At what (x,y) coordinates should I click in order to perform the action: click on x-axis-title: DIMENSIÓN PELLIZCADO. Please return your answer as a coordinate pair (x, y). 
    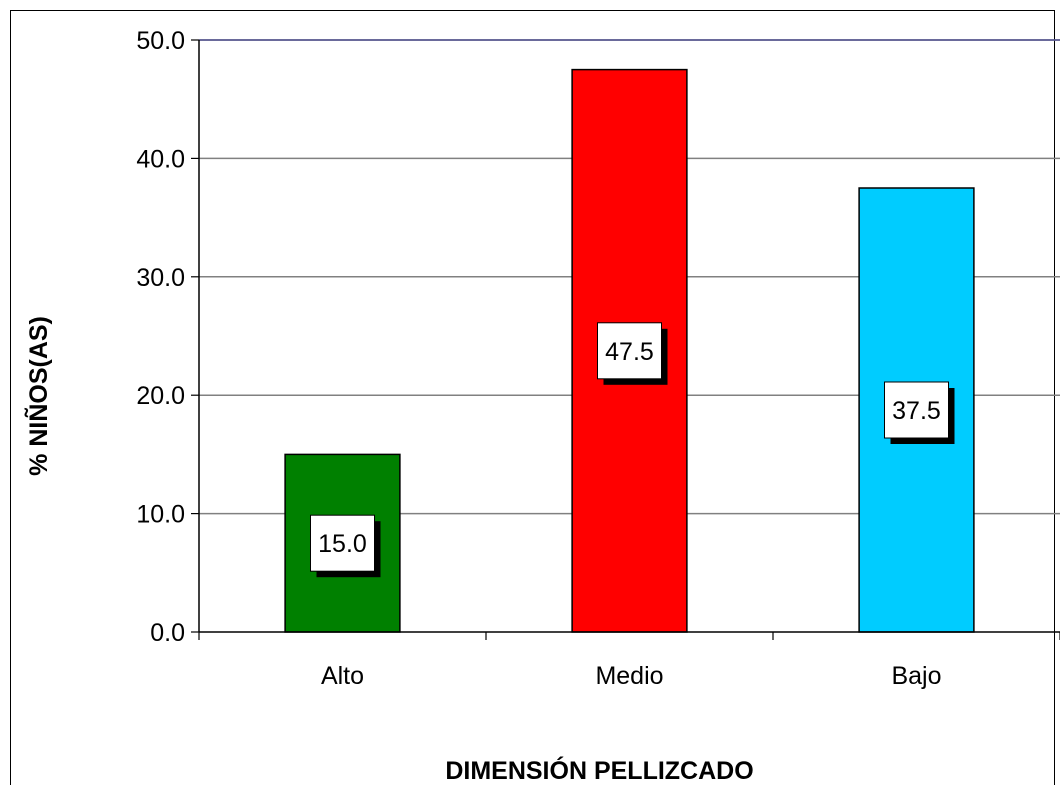
    Looking at the image, I should click on (599, 770).